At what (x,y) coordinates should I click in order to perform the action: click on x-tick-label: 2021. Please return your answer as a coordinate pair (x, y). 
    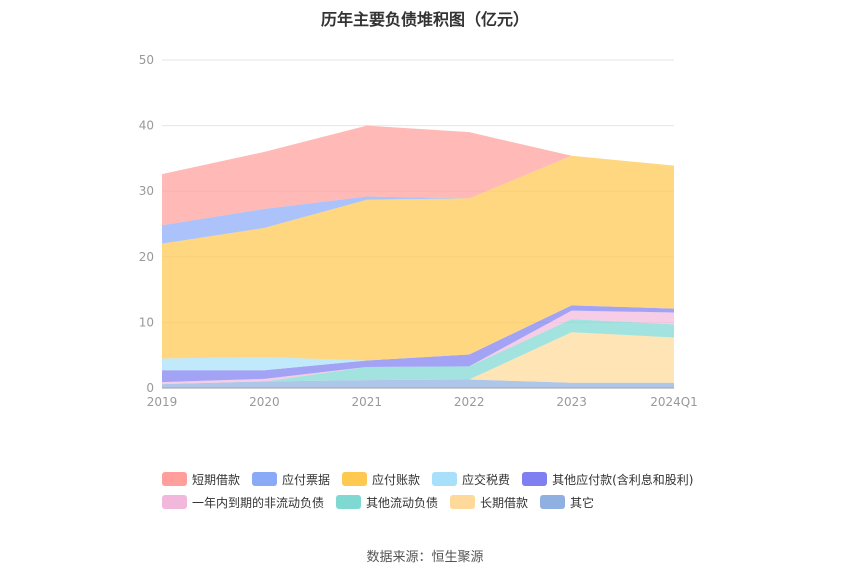
    Looking at the image, I should click on (367, 402).